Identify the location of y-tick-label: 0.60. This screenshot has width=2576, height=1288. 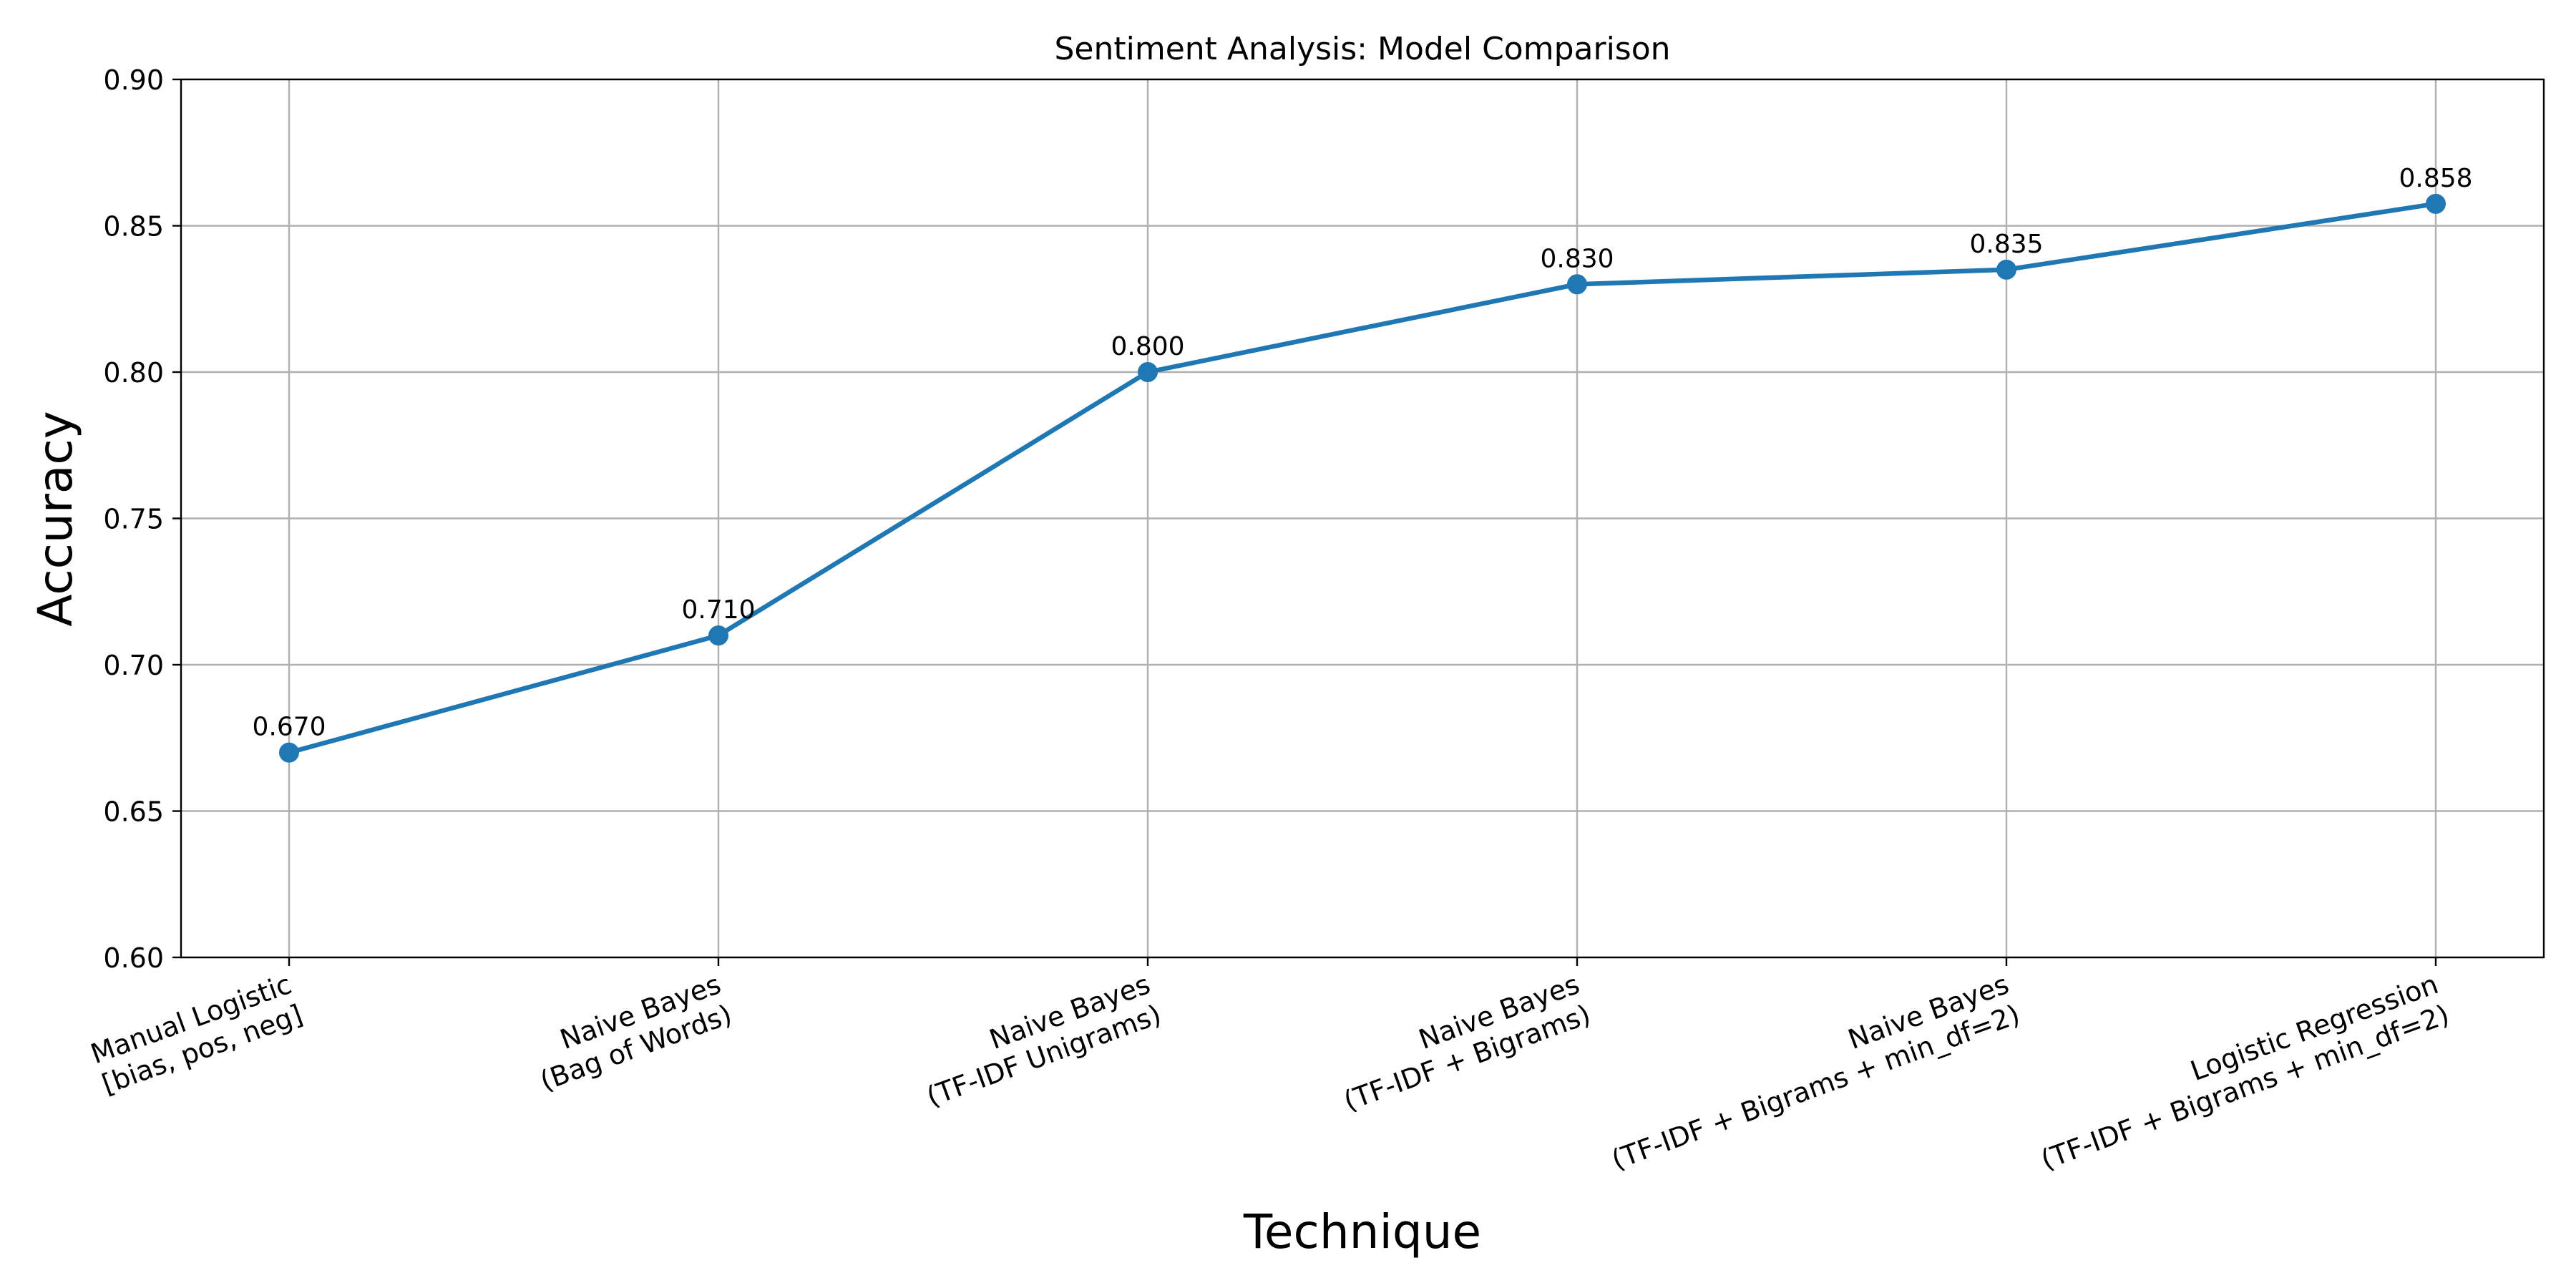
(133, 958).